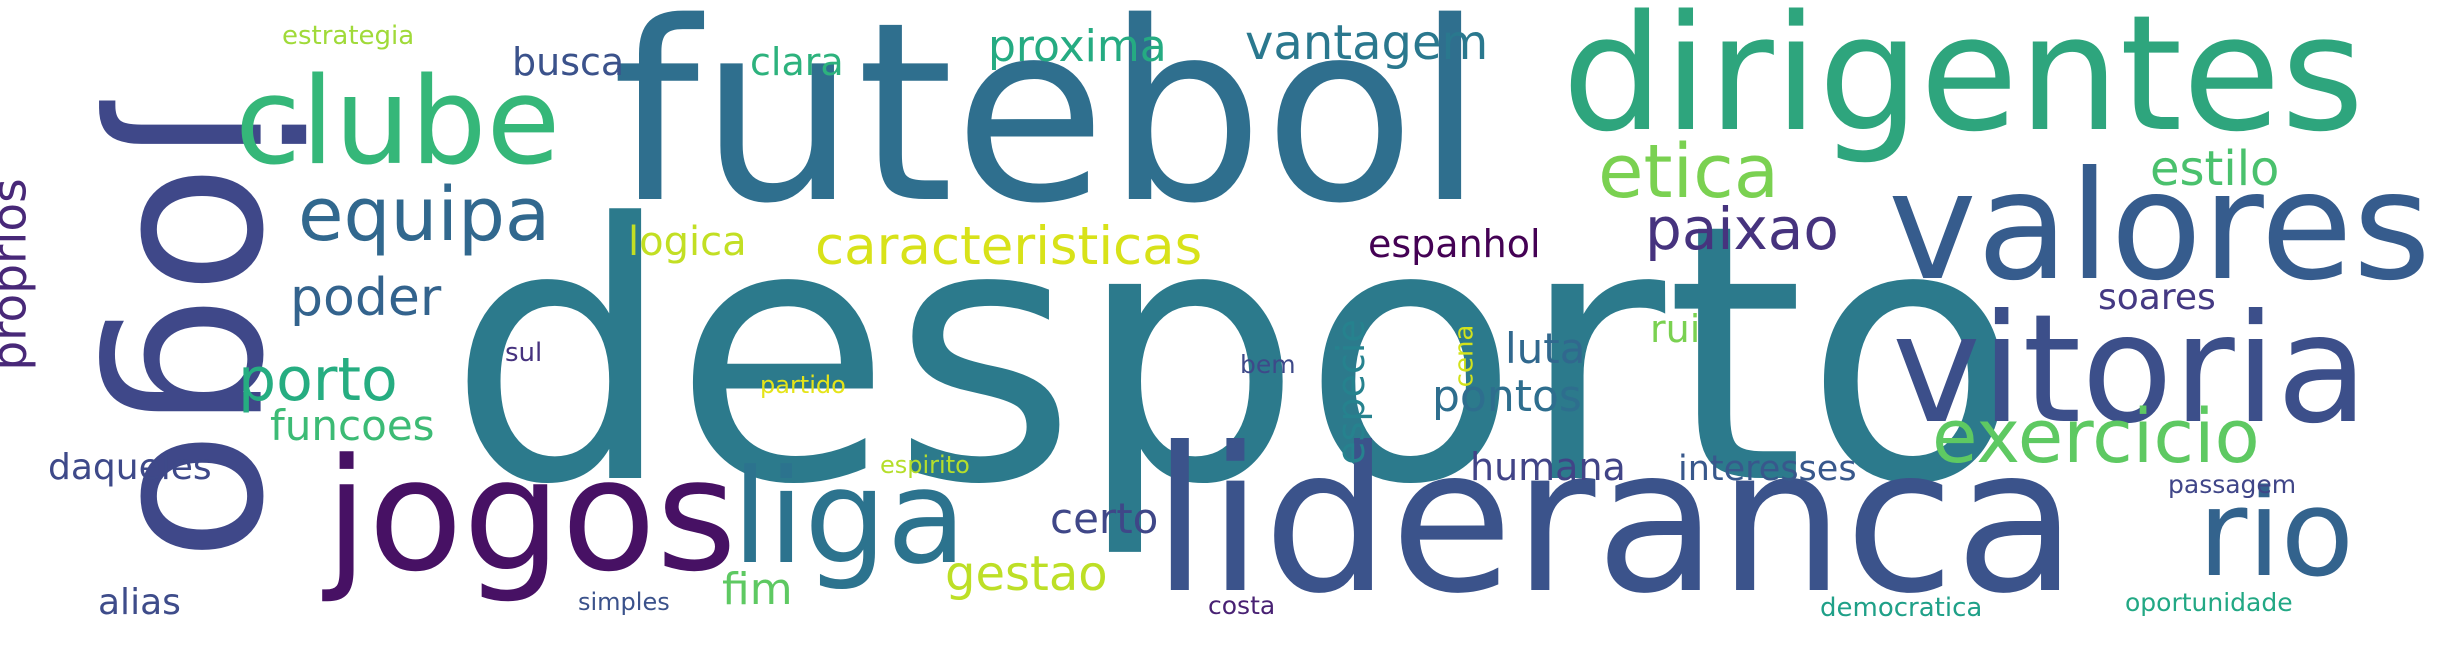 The height and width of the screenshot is (647, 2456). What do you see at coordinates (2096, 437) in the screenshot?
I see `word-exercicio: exercicio` at bounding box center [2096, 437].